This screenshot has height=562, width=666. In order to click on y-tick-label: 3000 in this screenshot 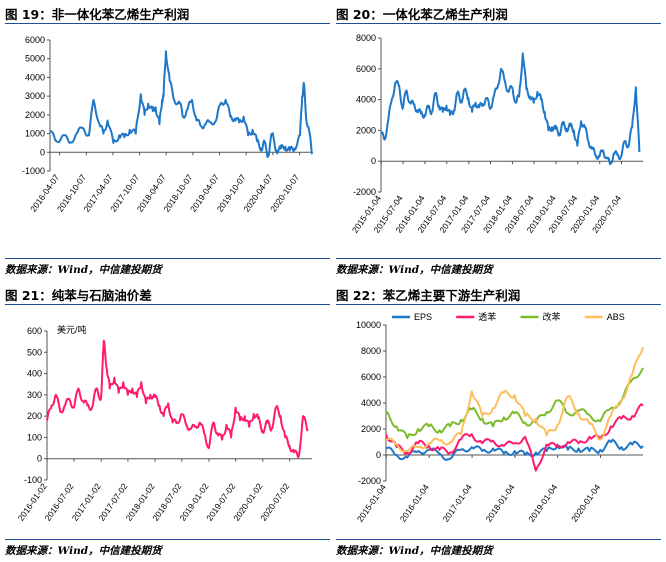, I will do `click(35, 96)`.